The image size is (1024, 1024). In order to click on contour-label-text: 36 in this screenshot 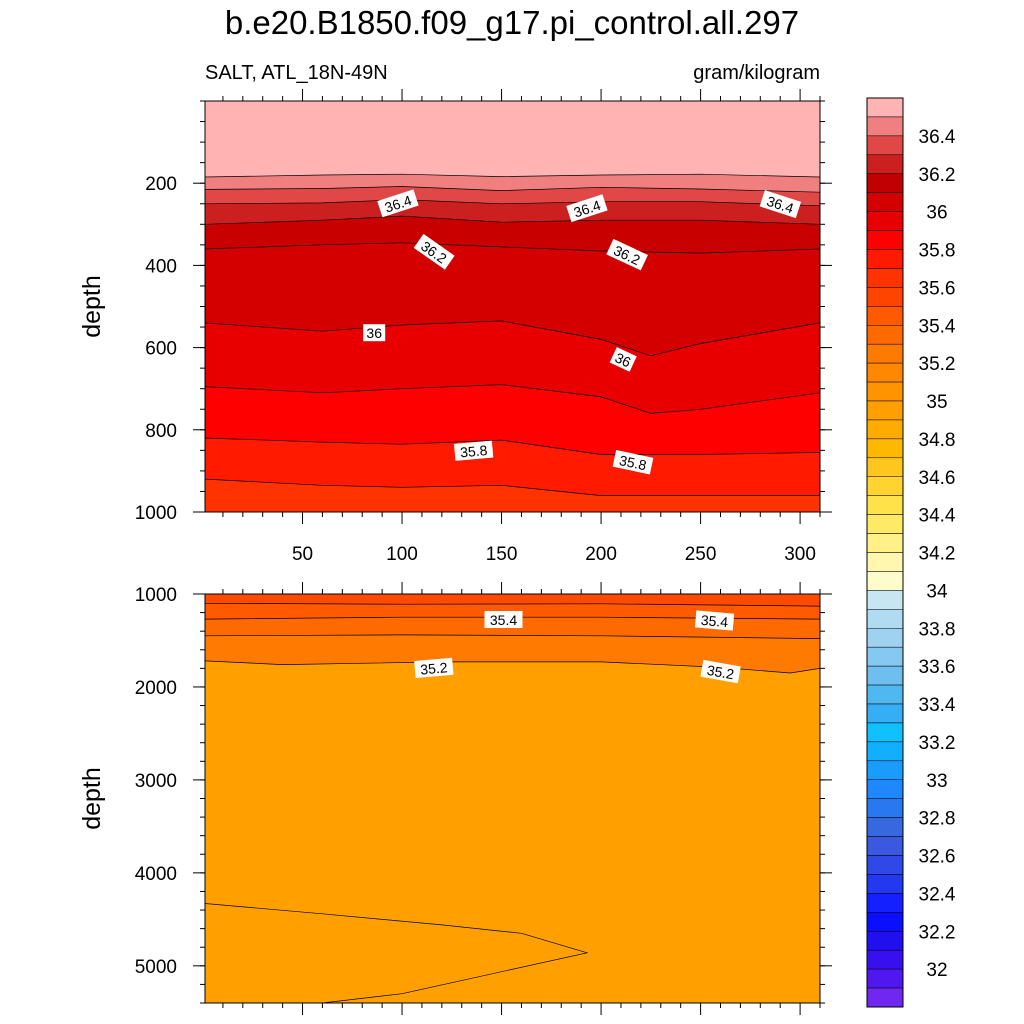, I will do `click(623, 359)`.